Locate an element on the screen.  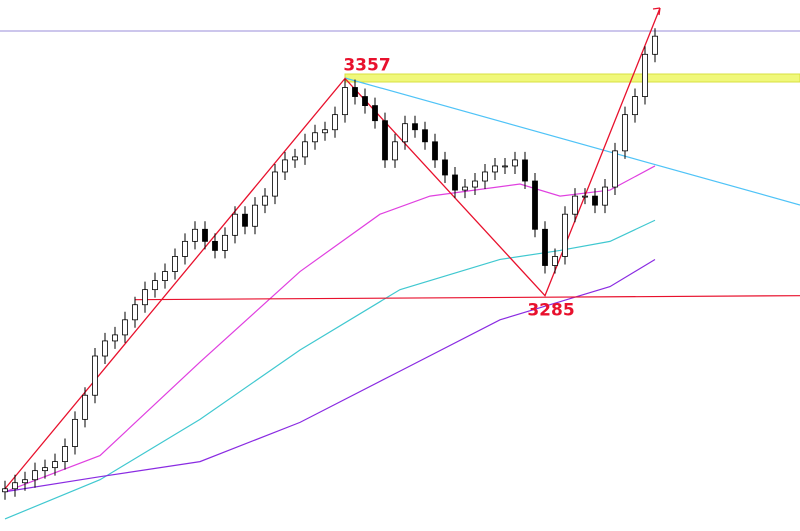
support-line is located at coordinates (467, 298).